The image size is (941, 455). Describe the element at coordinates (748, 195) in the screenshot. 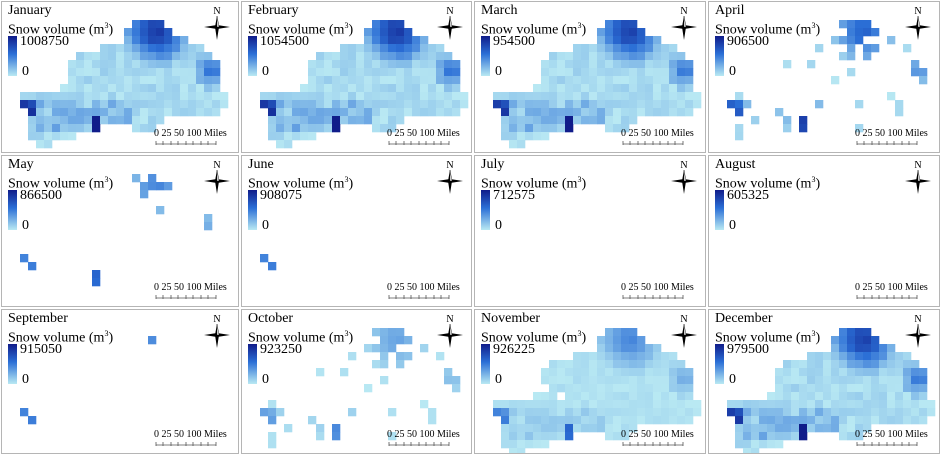

I see `legend-max-value: 605325` at that location.